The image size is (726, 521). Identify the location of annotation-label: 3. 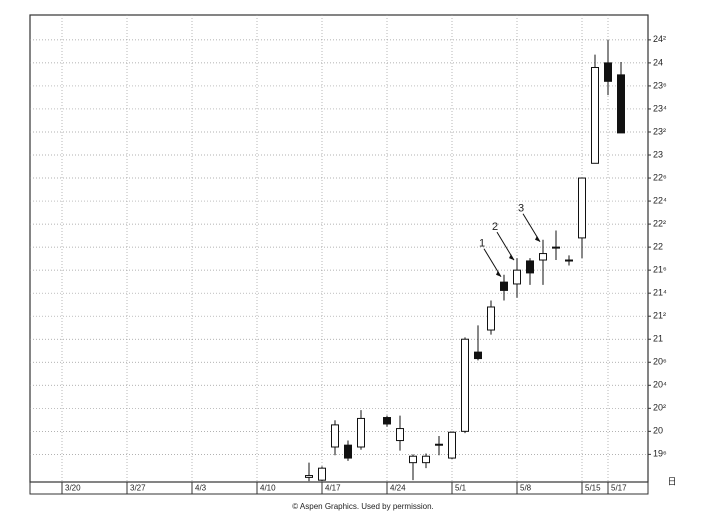
(521, 209).